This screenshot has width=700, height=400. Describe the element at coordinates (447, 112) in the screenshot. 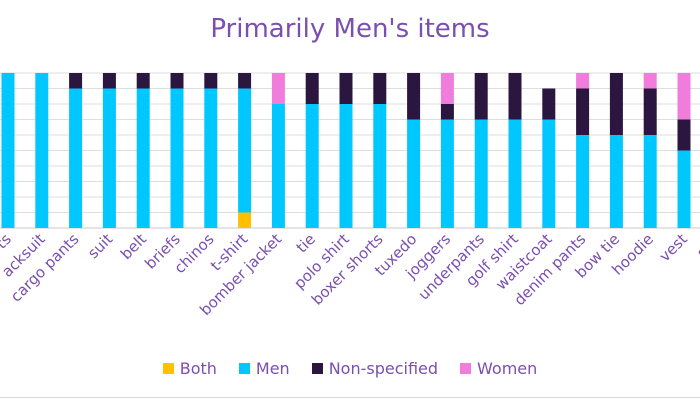

I see `bar-segment-non-specified-joggers` at that location.